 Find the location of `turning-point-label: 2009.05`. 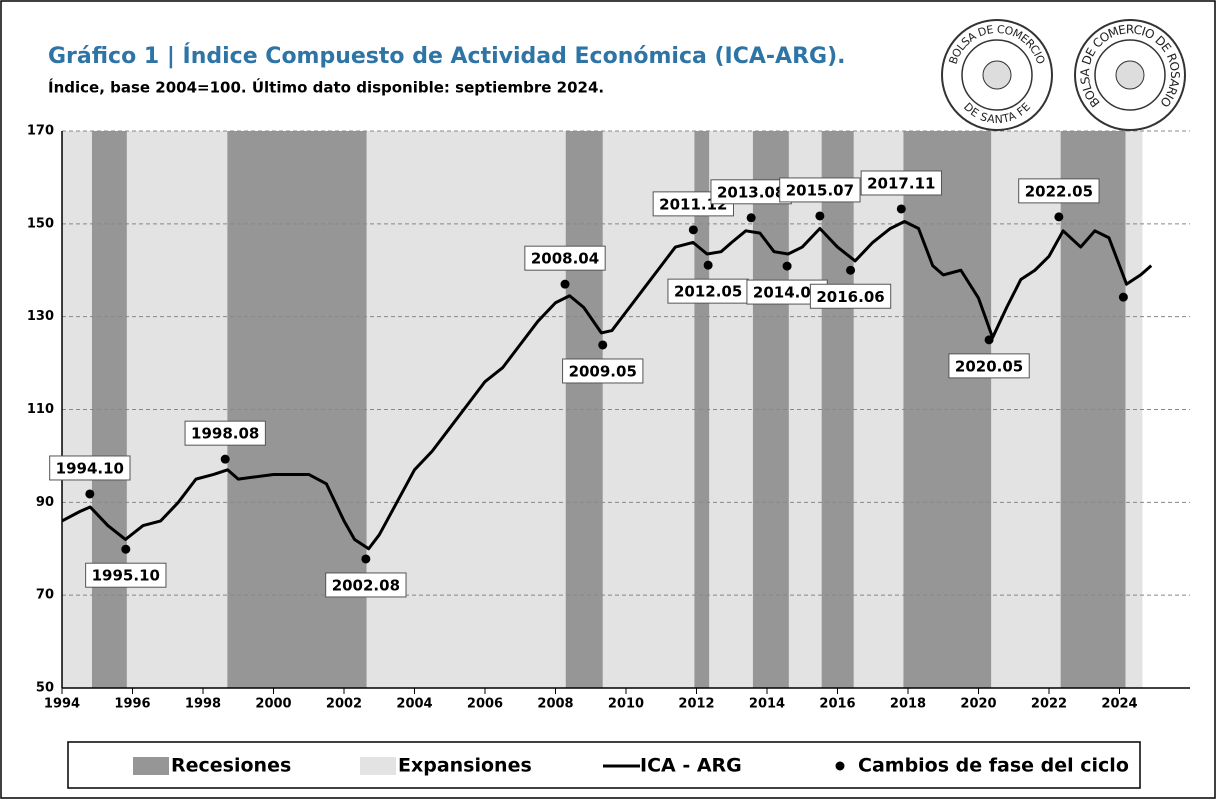

turning-point-label: 2009.05 is located at coordinates (603, 371).